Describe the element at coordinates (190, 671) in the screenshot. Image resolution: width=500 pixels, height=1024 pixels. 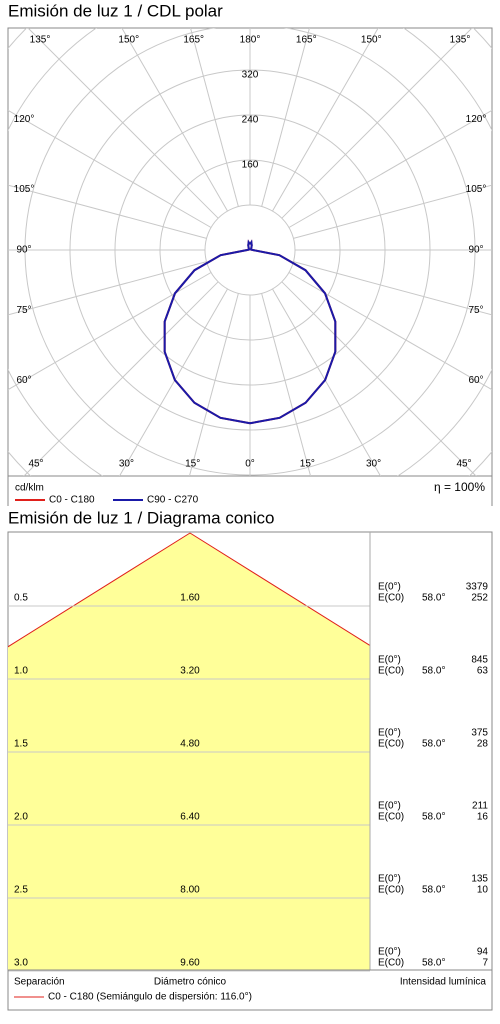
I see `diameter-label: 3.20` at that location.